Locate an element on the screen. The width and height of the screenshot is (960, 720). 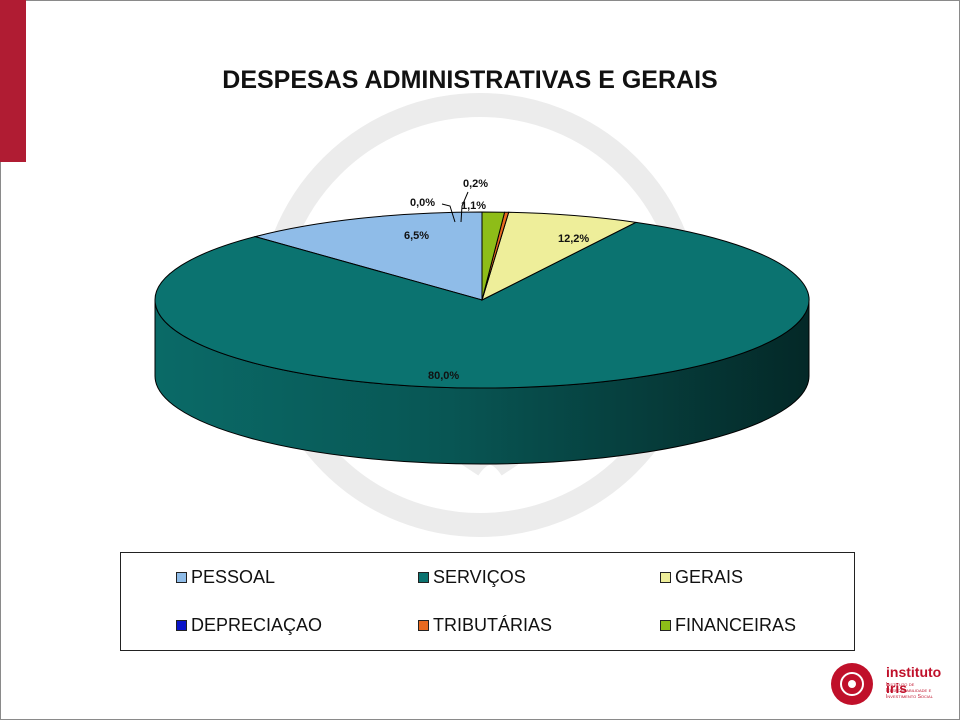
legend-item-gerais: GERAIS is located at coordinates (701, 577).